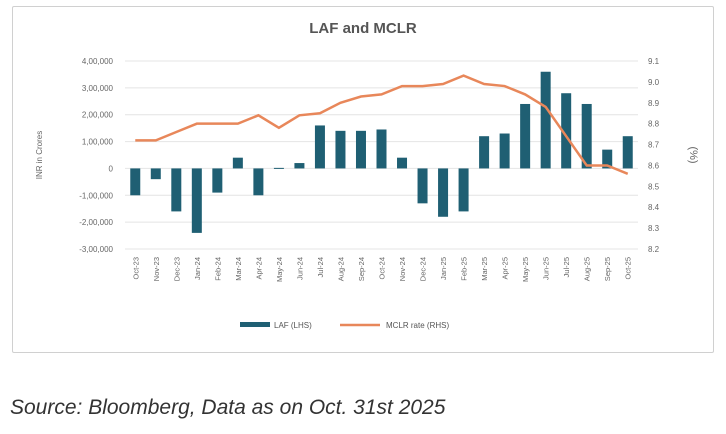 This screenshot has height=434, width=726. What do you see at coordinates (320, 267) in the screenshot?
I see `x-tick-label: Jul-24` at bounding box center [320, 267].